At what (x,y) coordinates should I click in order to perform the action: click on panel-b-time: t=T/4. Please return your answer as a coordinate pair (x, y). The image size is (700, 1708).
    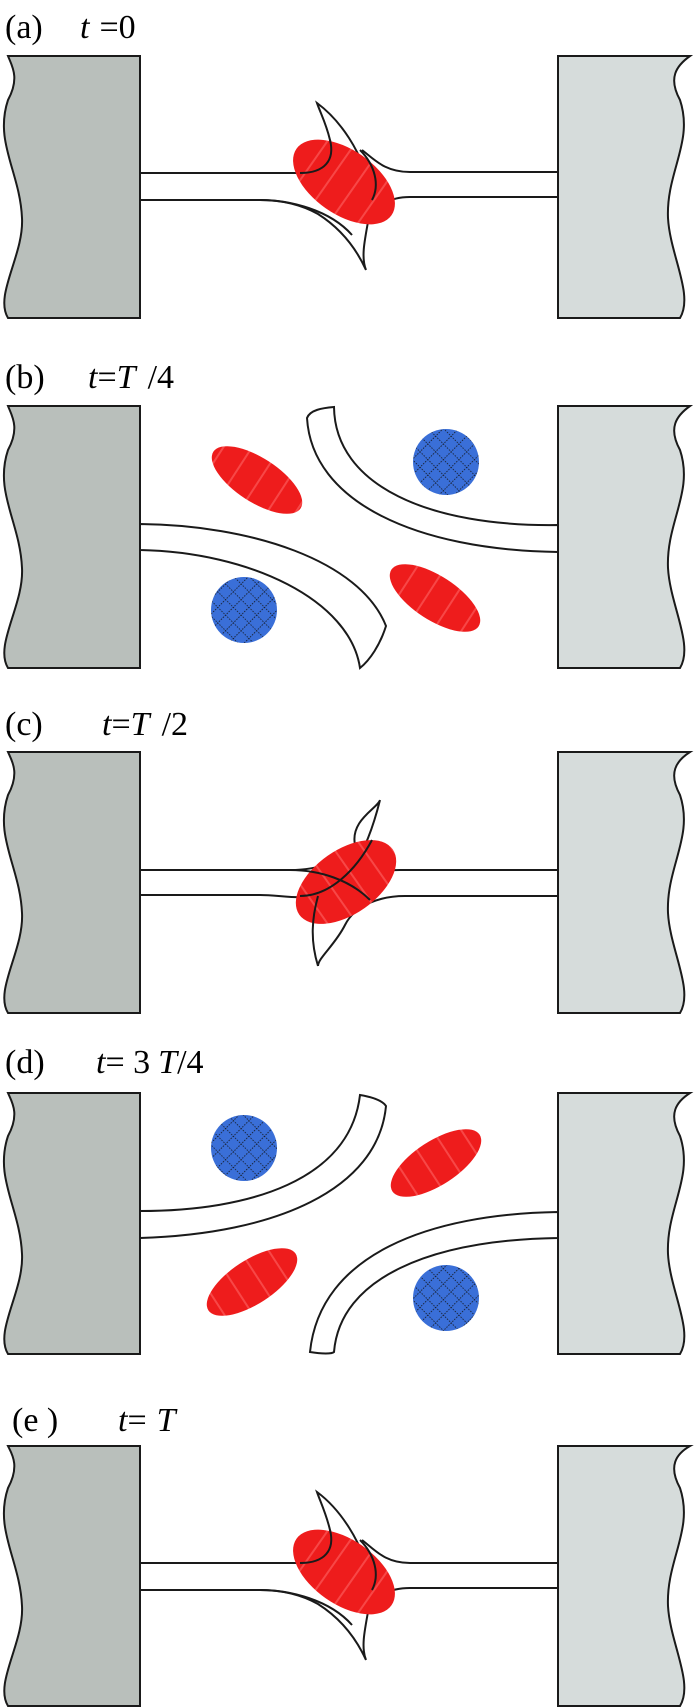
    Looking at the image, I should click on (131, 377).